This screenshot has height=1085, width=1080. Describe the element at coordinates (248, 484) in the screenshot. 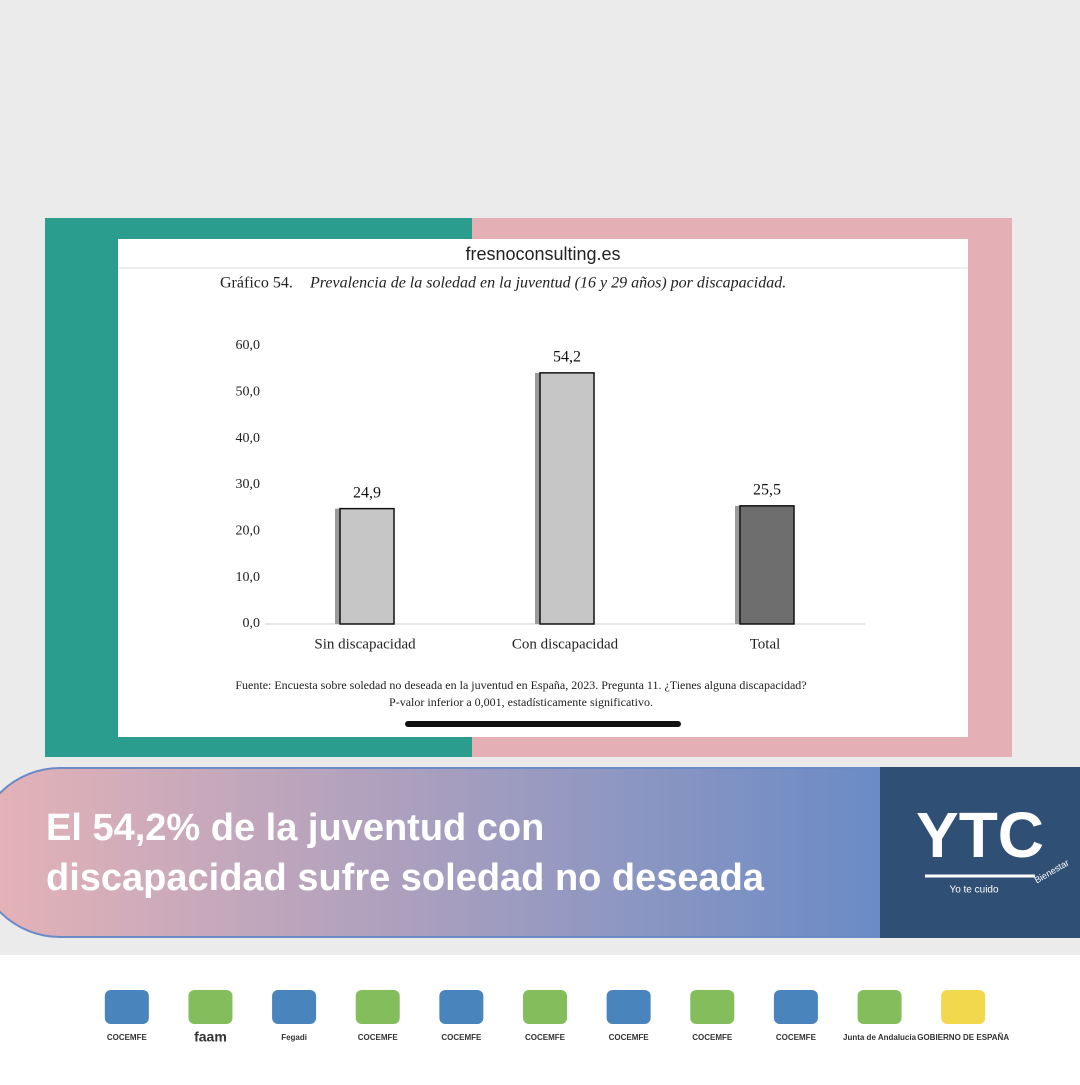

I see `y-tick-label: 30,0` at that location.